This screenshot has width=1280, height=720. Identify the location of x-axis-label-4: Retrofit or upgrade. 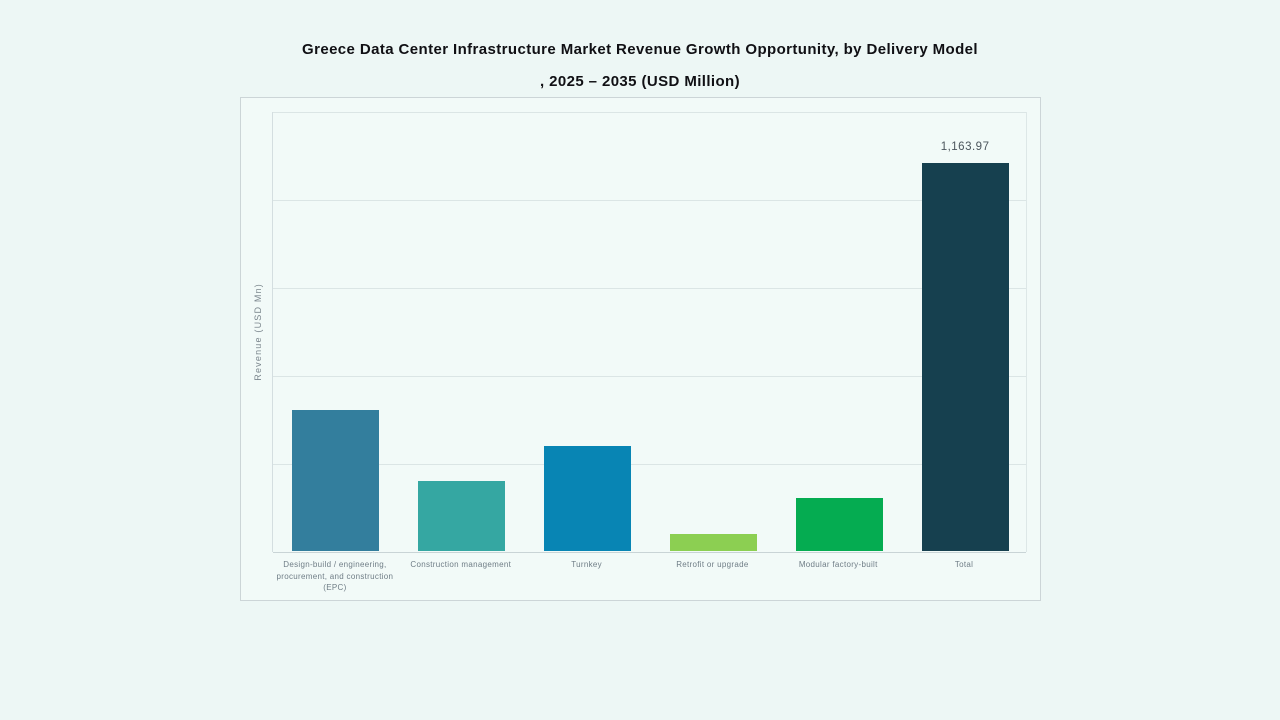
(712, 564).